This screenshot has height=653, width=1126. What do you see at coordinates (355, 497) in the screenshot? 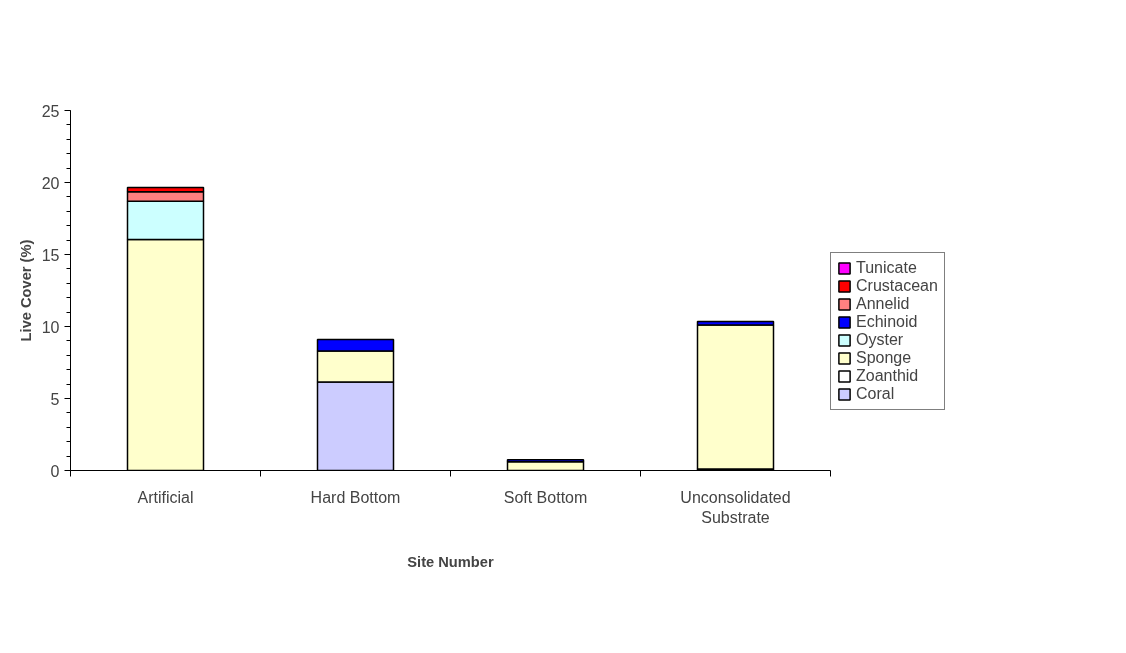
I see `x-tick-label: Hard Bottom` at bounding box center [355, 497].